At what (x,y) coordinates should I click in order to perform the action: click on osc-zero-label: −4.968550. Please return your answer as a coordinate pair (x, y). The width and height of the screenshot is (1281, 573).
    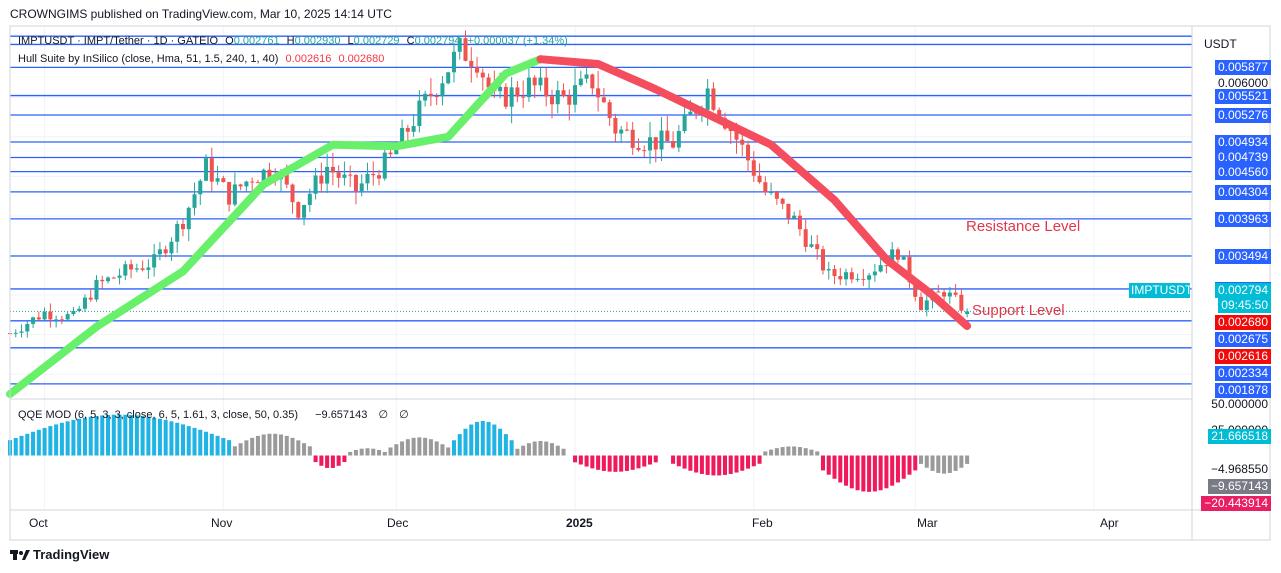
    Looking at the image, I should click on (1239, 469).